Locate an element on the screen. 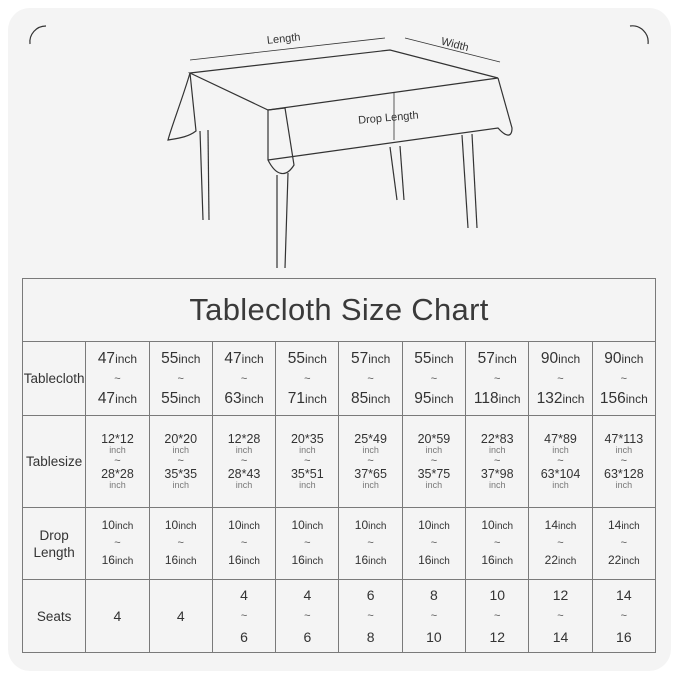 This screenshot has width=679, height=679. value-number: 12 is located at coordinates (560, 594).